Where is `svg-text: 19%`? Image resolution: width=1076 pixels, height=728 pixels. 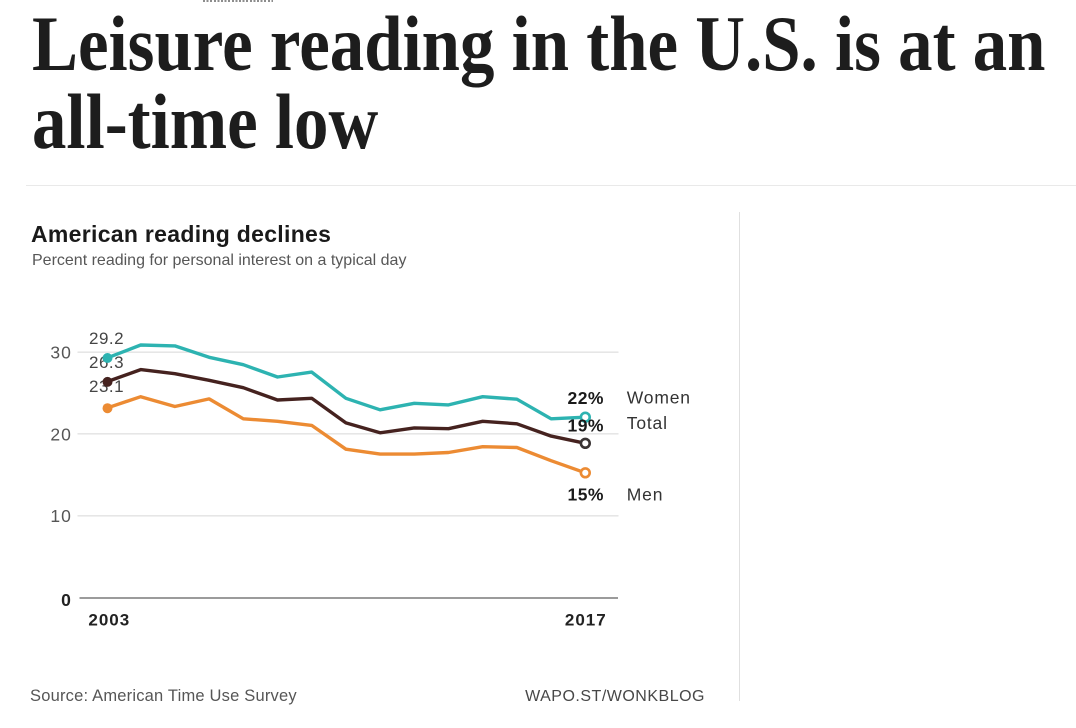 svg-text: 19% is located at coordinates (585, 426).